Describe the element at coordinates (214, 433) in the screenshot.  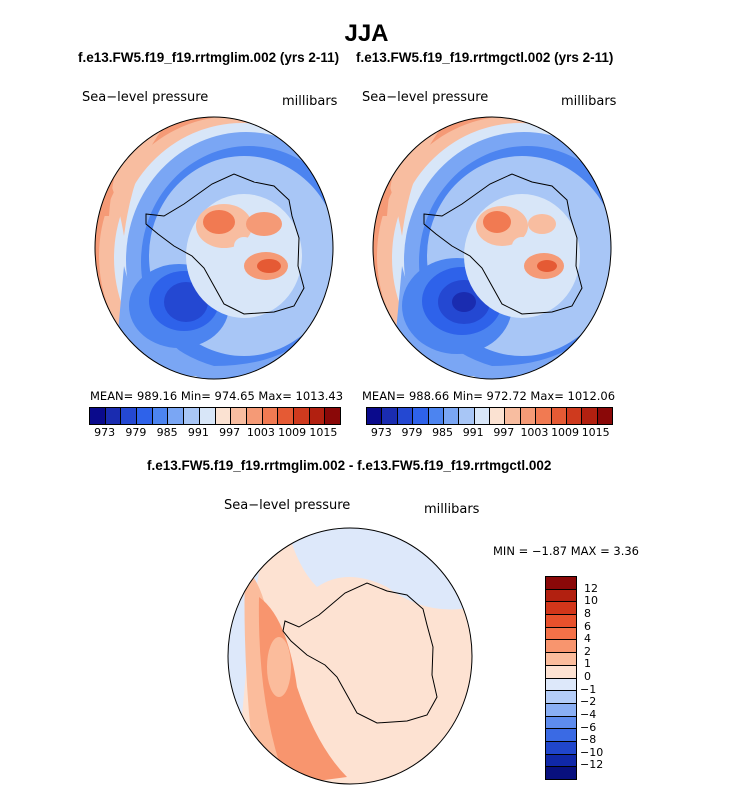
I see `left-colorbar-ticks: 973 979 985 991 997 1003 1009 1015` at that location.